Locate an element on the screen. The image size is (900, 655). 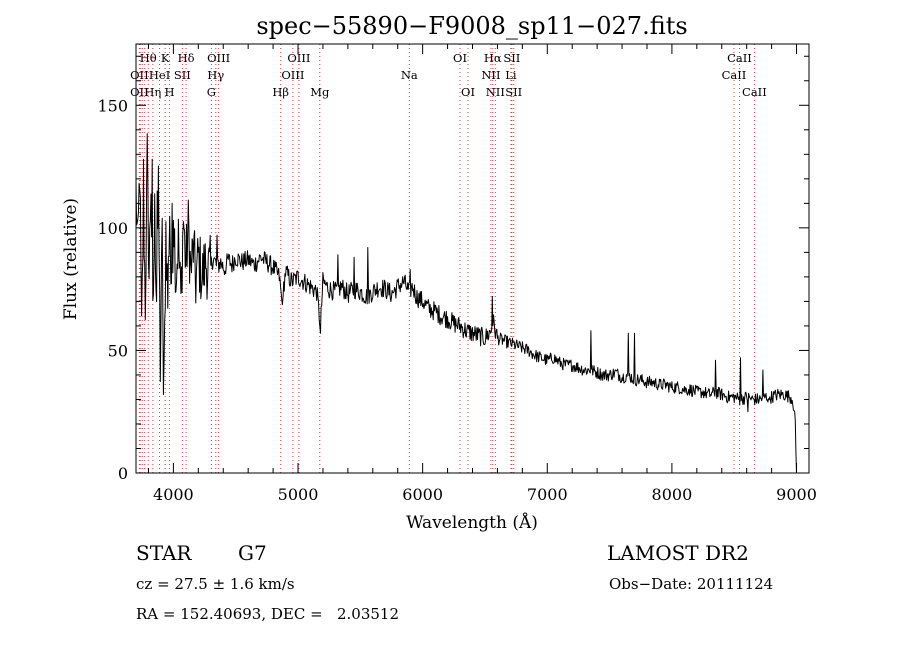
y-axis-label: Flux (relative) is located at coordinates (71, 259).